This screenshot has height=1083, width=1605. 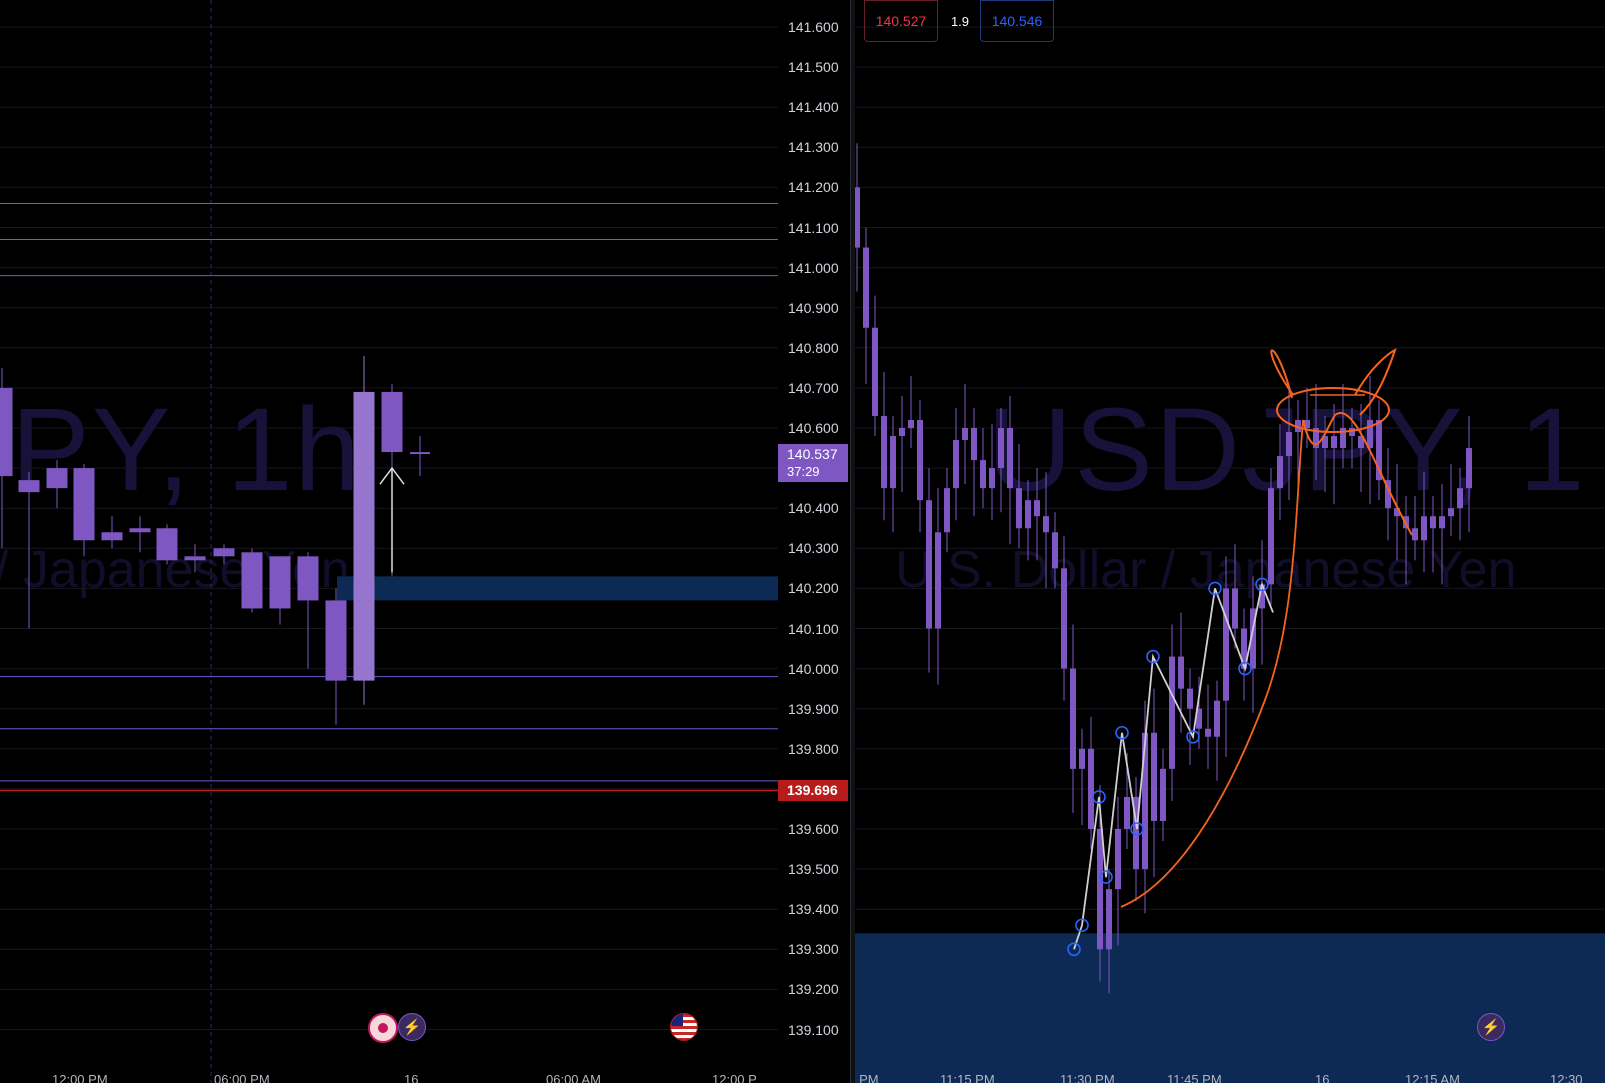 I want to click on left-symbol-watermark: JPY, 1h, so click(x=181, y=450).